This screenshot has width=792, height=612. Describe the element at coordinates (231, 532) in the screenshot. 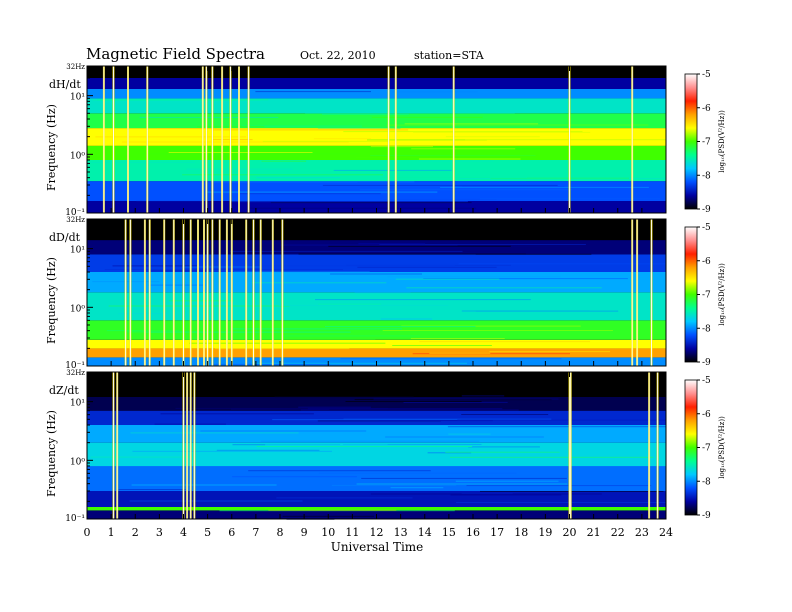

I see `x-tick-label: 6` at that location.